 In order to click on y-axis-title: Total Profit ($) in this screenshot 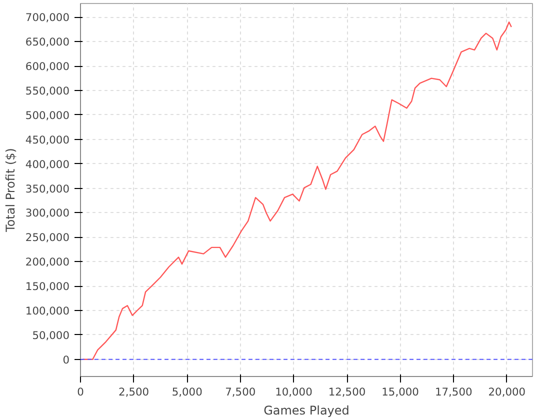, I will do `click(10, 190)`.